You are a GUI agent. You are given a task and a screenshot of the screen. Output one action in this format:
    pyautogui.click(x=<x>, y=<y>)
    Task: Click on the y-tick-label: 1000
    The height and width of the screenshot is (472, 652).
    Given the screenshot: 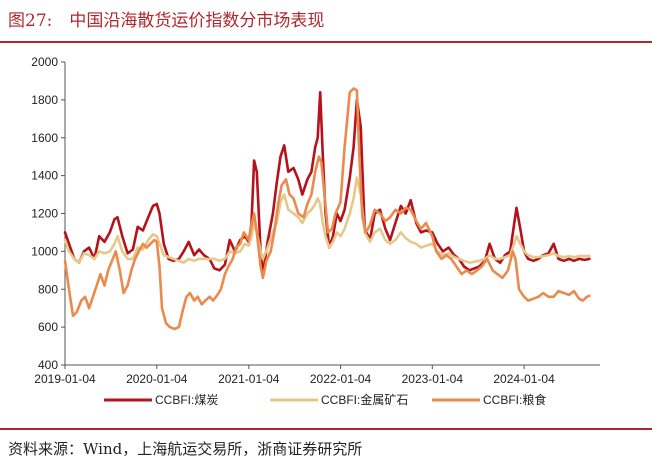 What is the action you would take?
    pyautogui.click(x=44, y=251)
    